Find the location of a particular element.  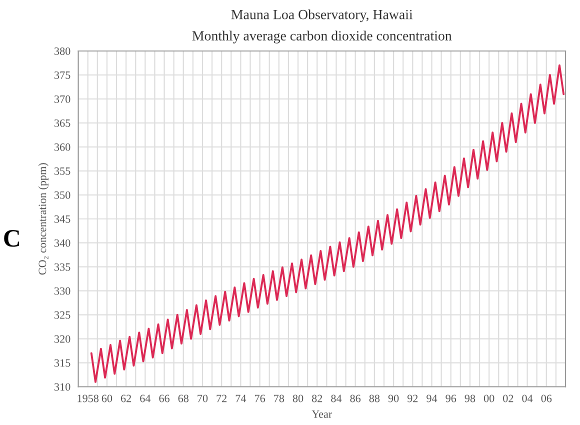

x-tick-label: 84 is located at coordinates (336, 398).